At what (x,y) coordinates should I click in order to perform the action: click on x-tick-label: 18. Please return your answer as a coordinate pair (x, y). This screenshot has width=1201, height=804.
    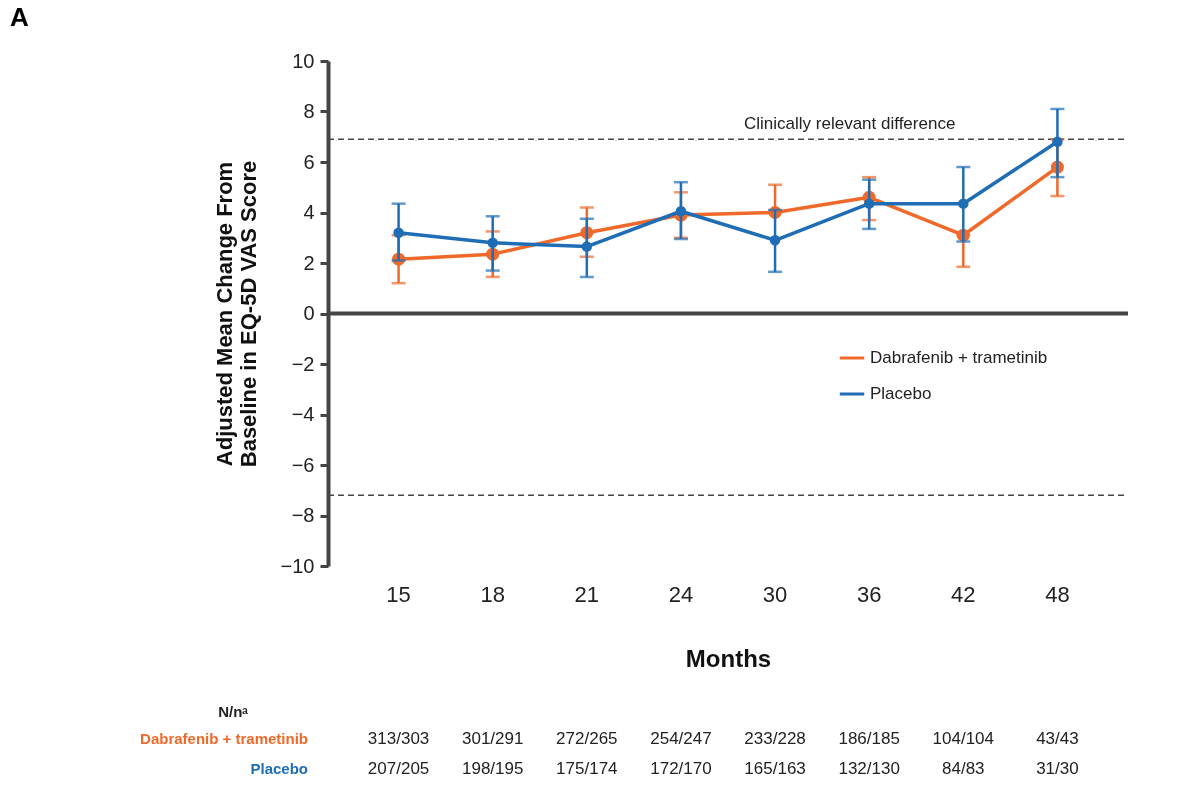
    Looking at the image, I should click on (492, 594).